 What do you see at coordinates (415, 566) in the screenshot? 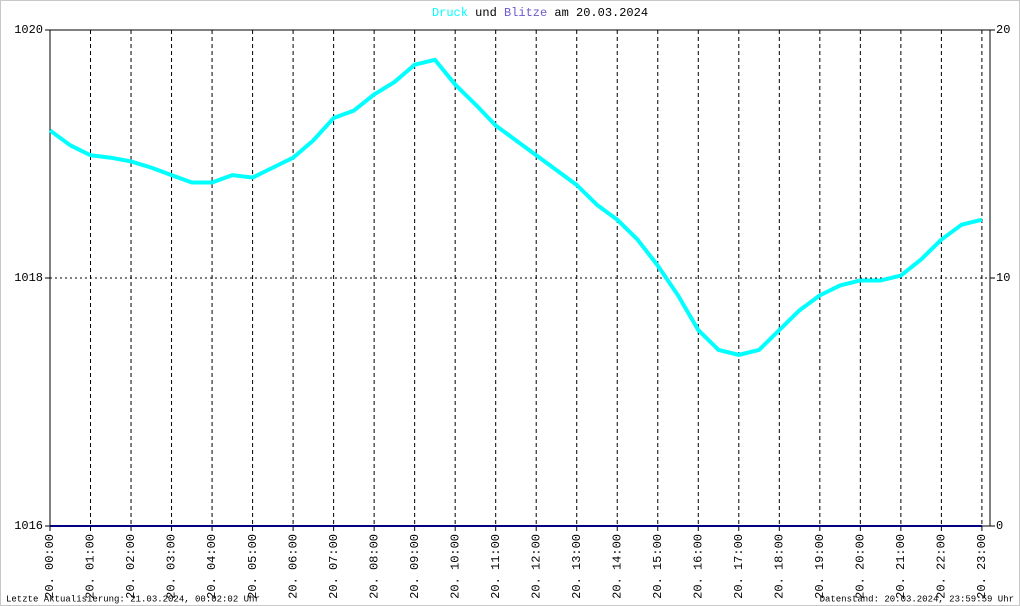
I see `x-tick-label: 20. 09:00` at bounding box center [415, 566].